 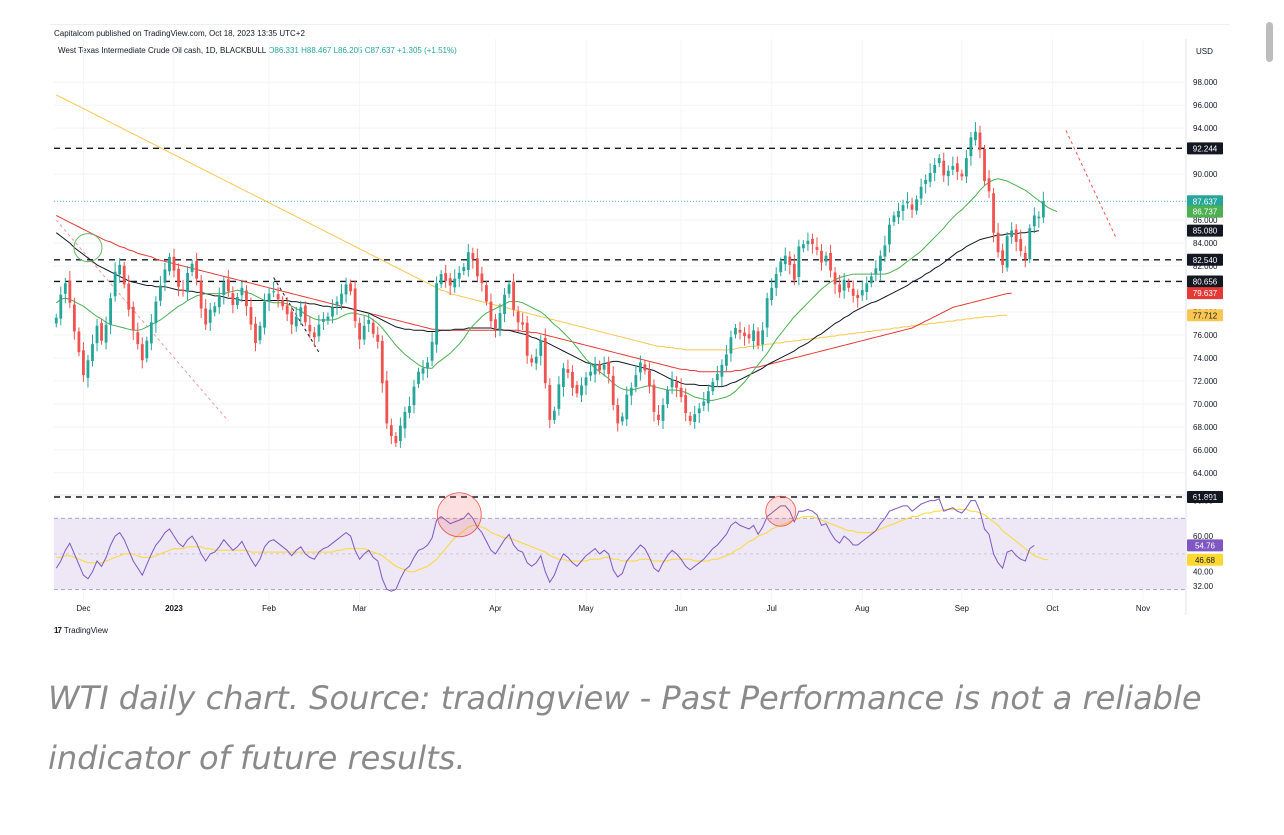 I want to click on tradingview-logo-text: TradingView, so click(x=85, y=630).